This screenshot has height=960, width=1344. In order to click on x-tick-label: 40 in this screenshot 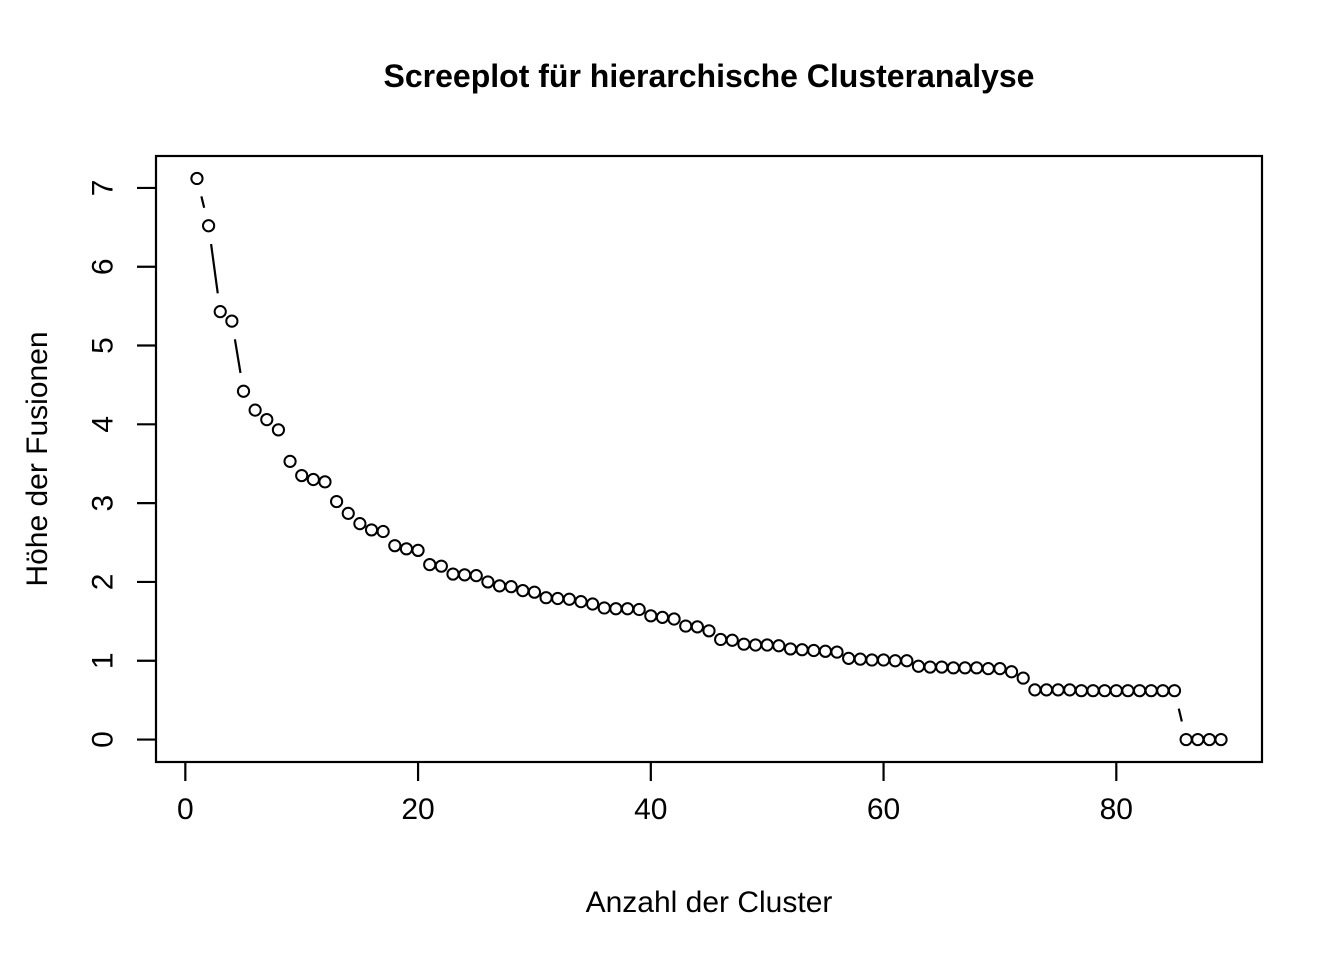, I will do `click(650, 809)`.